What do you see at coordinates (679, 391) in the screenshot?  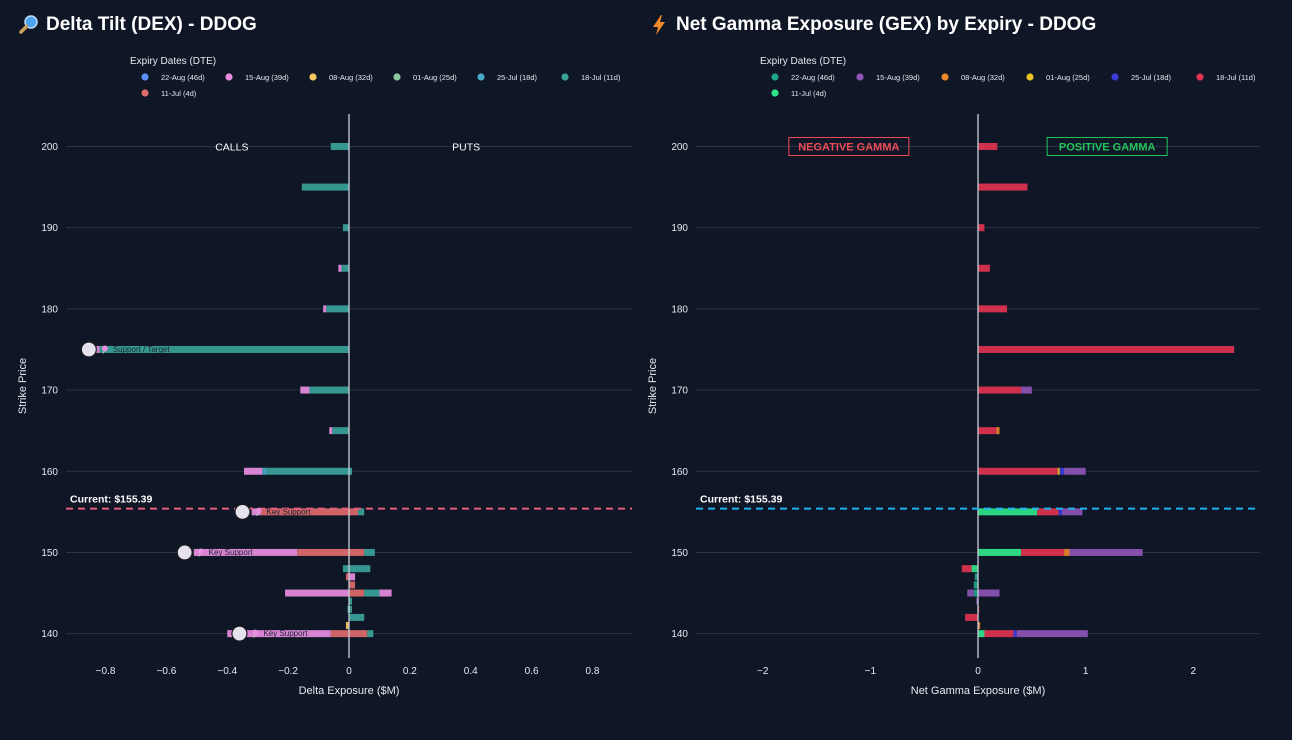 I see `gex-y-tick-label: 170` at bounding box center [679, 391].